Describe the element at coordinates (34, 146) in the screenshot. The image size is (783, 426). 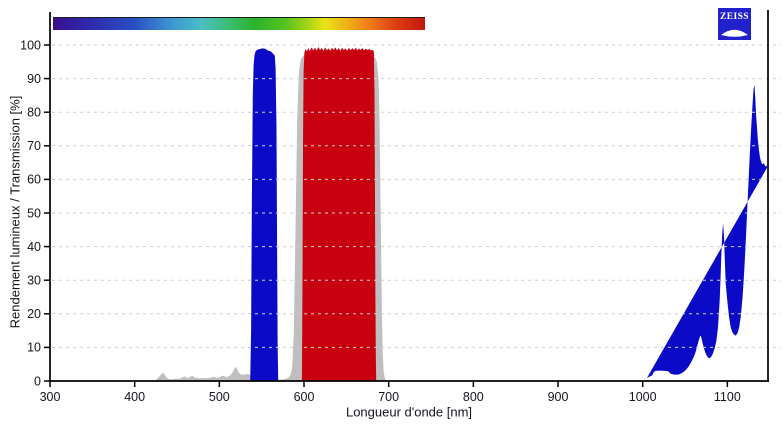
I see `y-tick-label-70: 70` at that location.